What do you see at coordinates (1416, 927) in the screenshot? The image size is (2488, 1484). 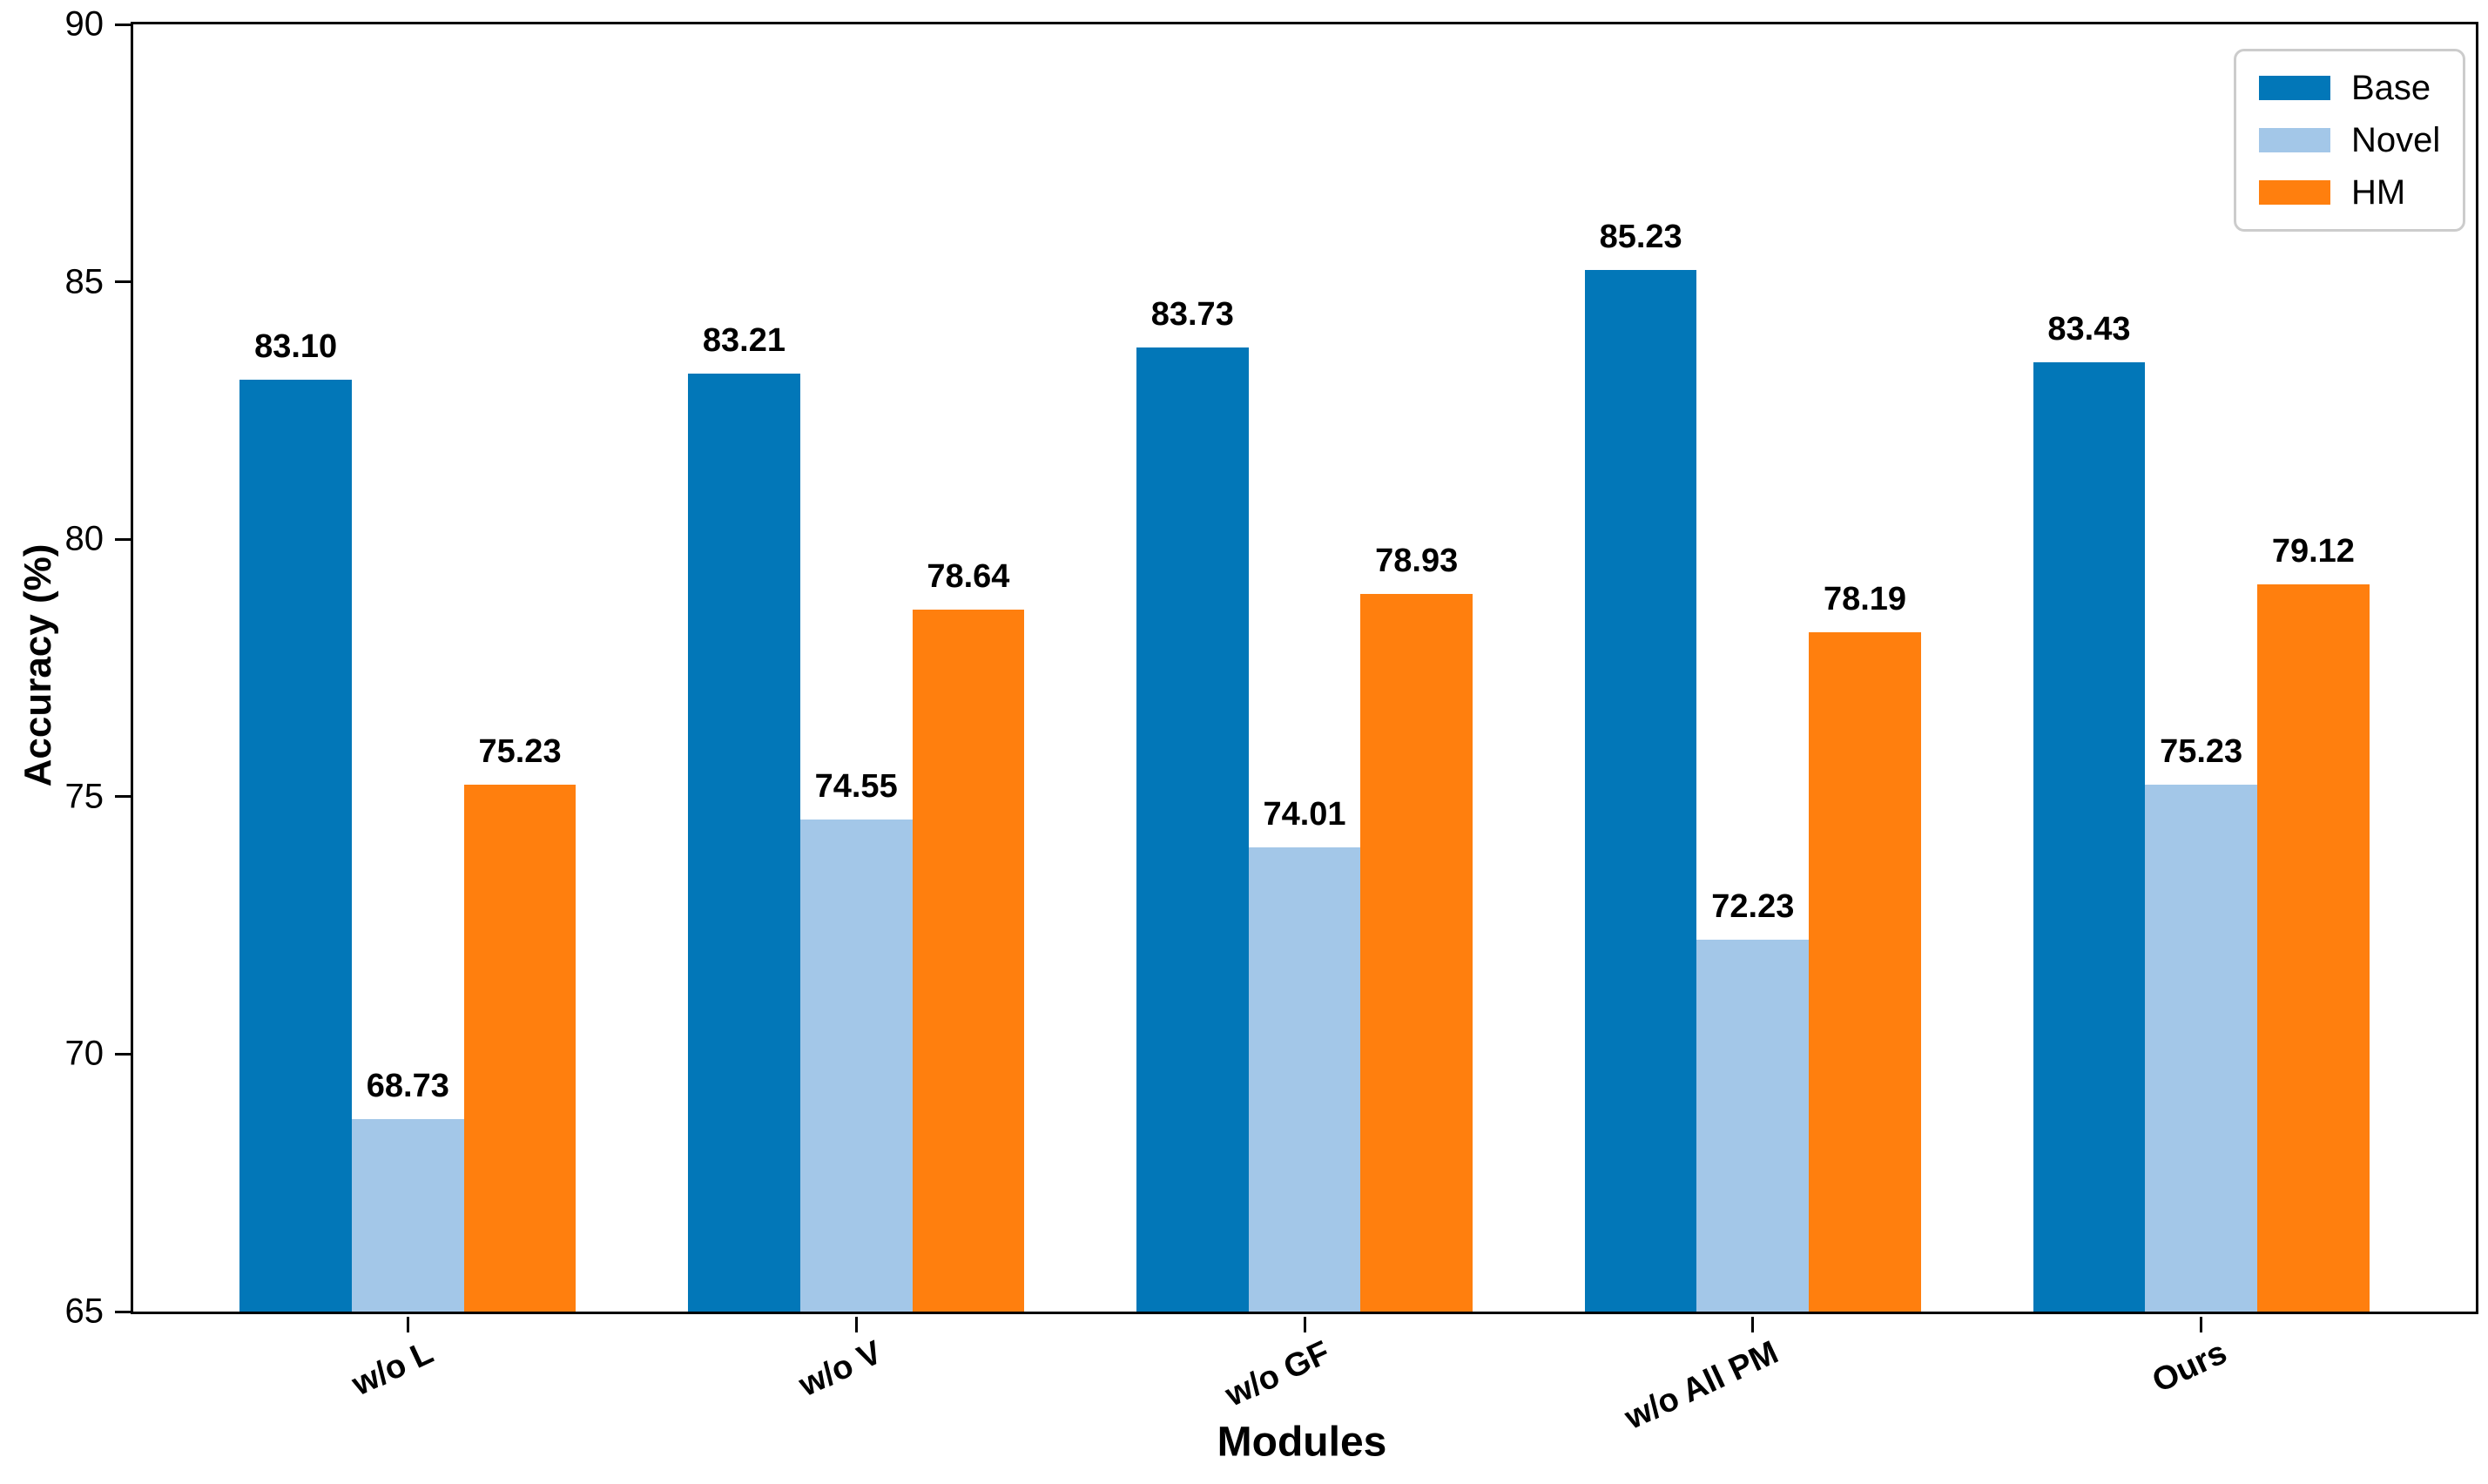 I see `bar: 78.93` at bounding box center [1416, 927].